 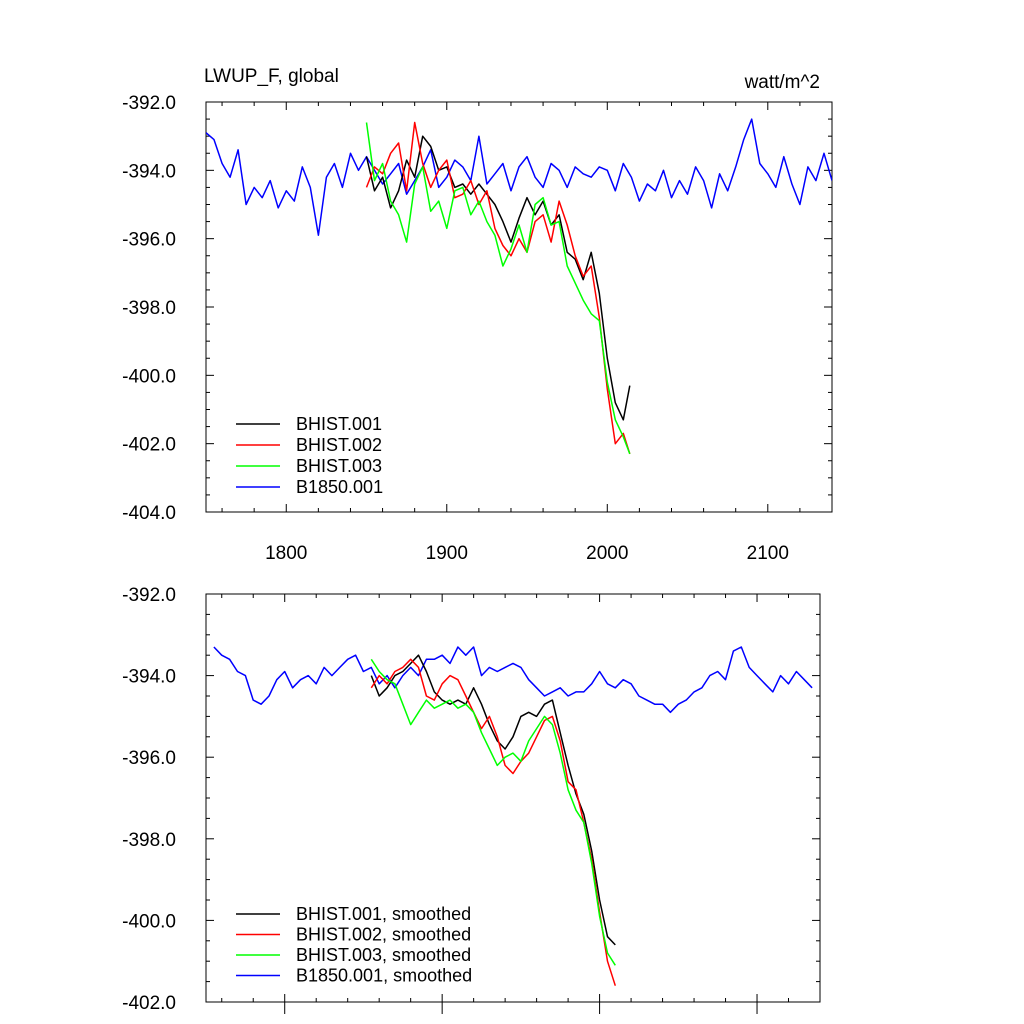 I want to click on series-line-bhist-003-smoothed, so click(x=493, y=812).